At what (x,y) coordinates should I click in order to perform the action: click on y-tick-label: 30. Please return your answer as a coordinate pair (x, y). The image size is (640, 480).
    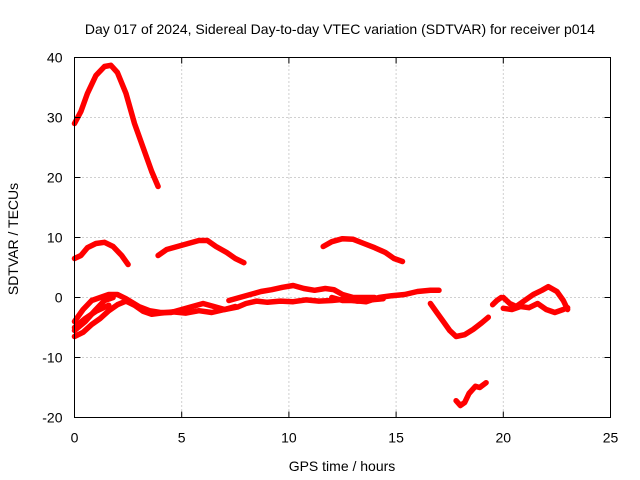
    Looking at the image, I should click on (55, 118).